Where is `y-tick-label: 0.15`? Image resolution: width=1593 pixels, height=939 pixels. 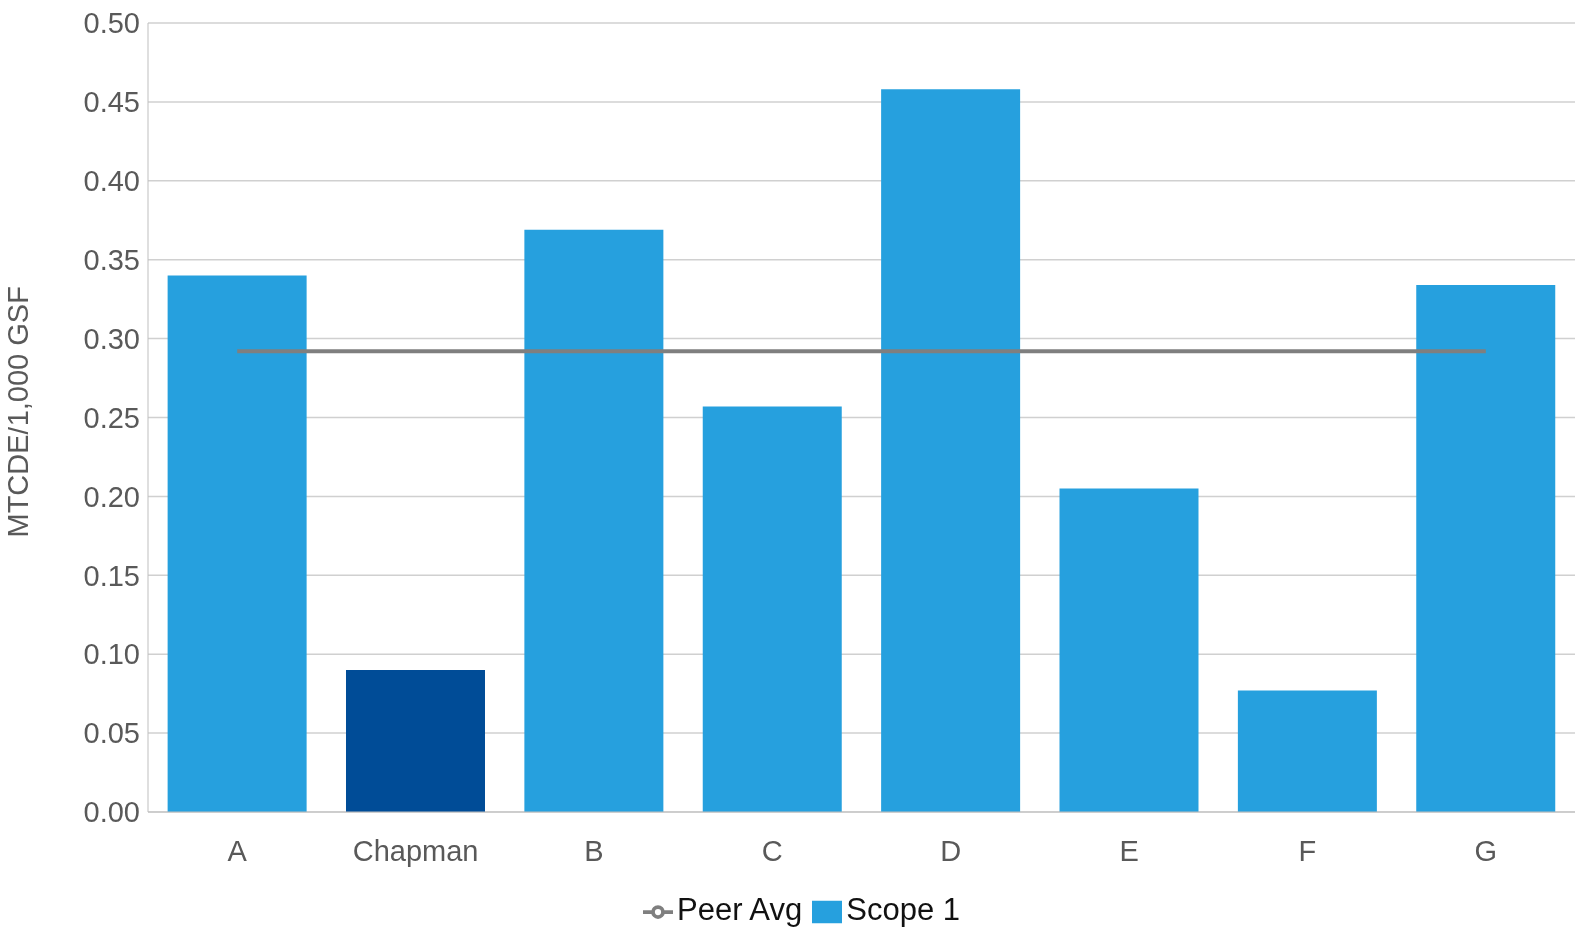
y-tick-label: 0.15 is located at coordinates (111, 575).